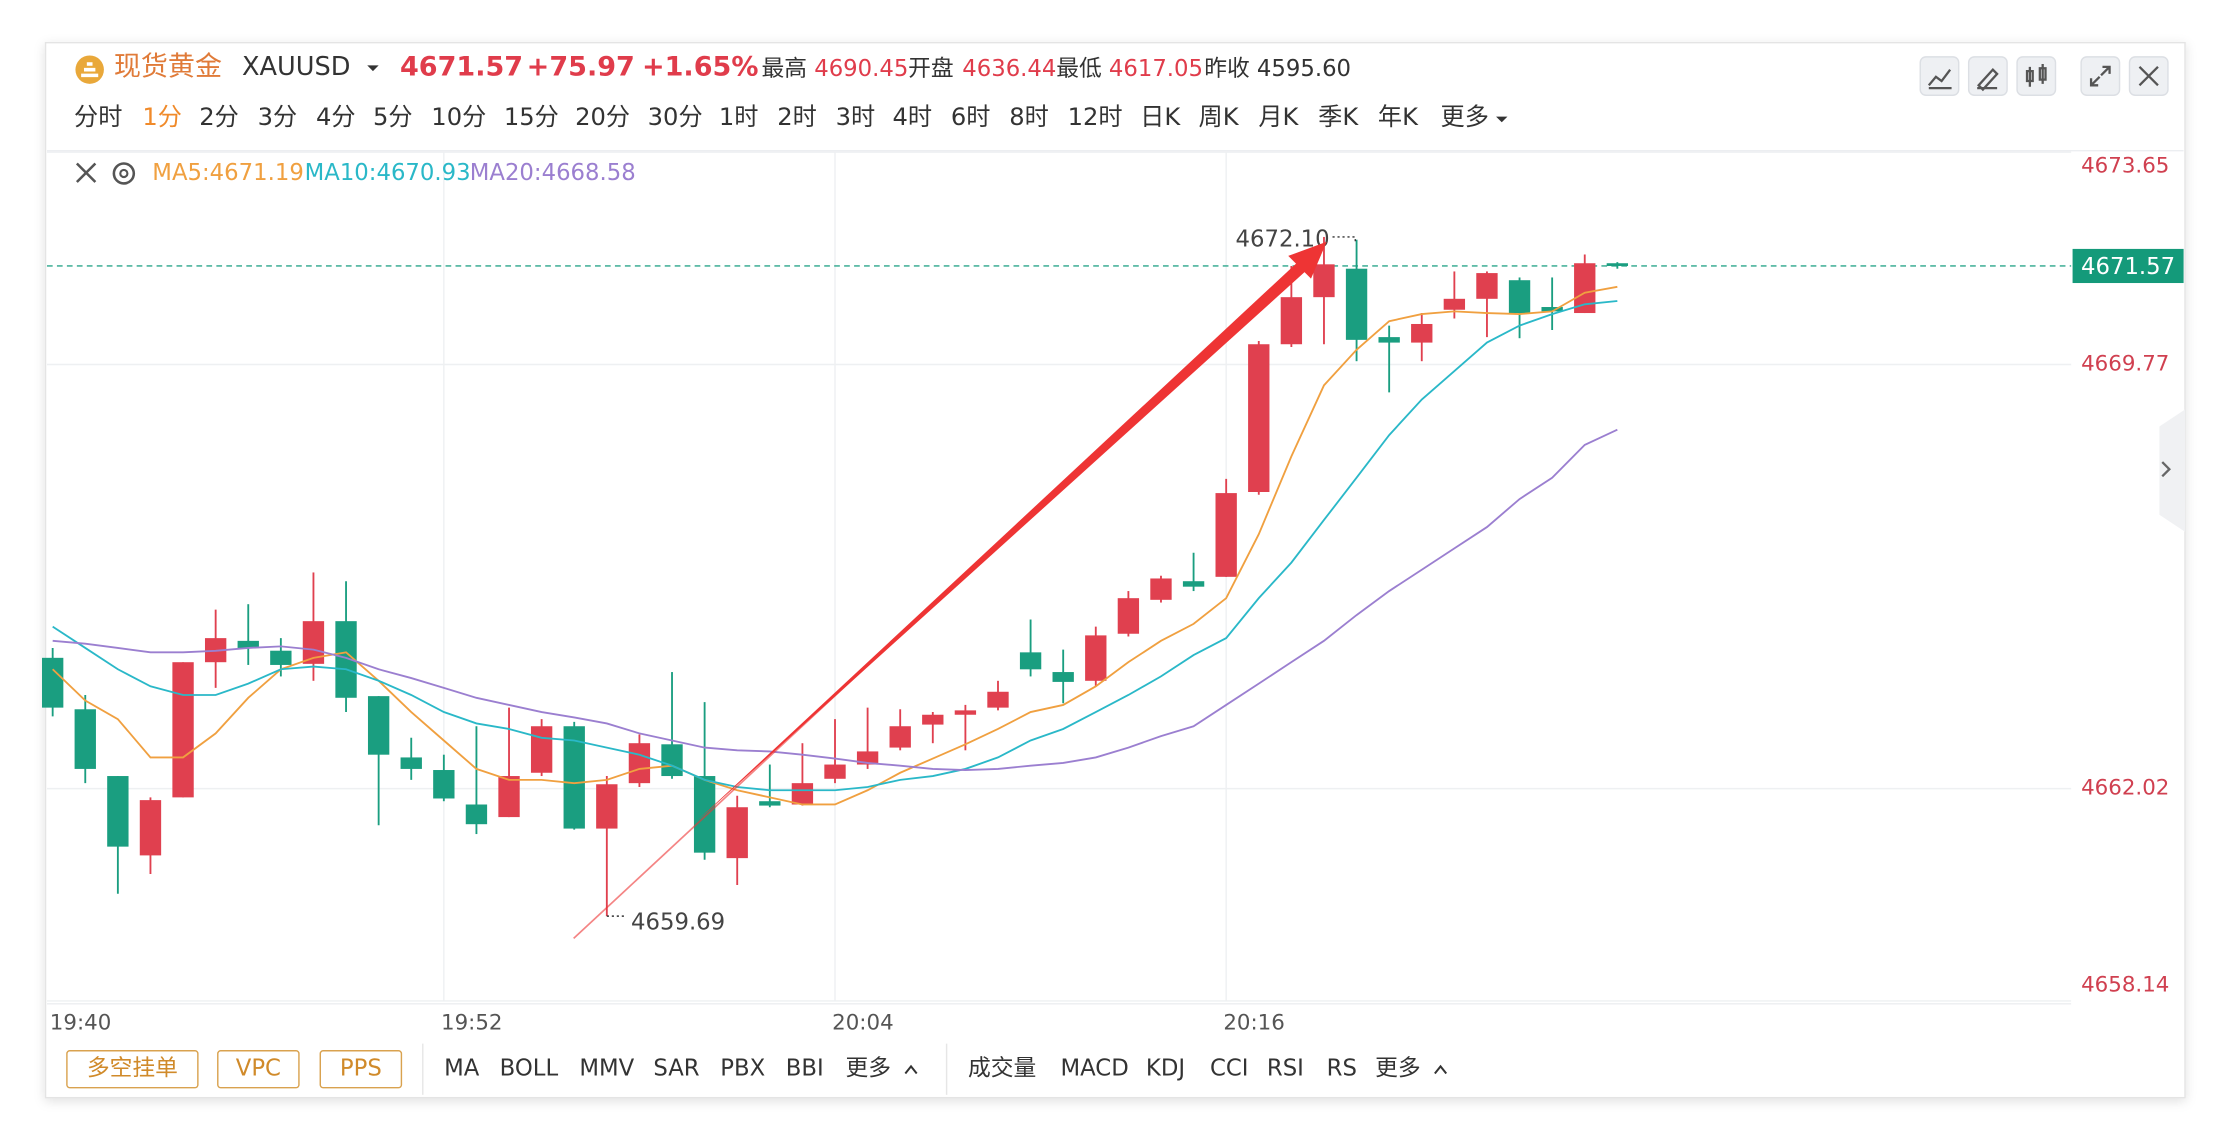 The width and height of the screenshot is (2232, 1146). I want to click on timeframe: 15分, so click(531, 117).